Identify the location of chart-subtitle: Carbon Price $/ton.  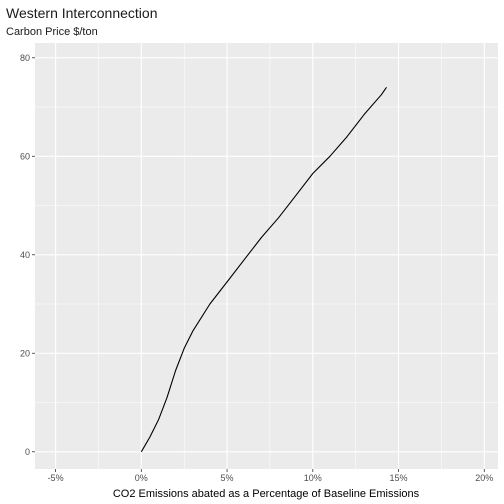
(52, 32).